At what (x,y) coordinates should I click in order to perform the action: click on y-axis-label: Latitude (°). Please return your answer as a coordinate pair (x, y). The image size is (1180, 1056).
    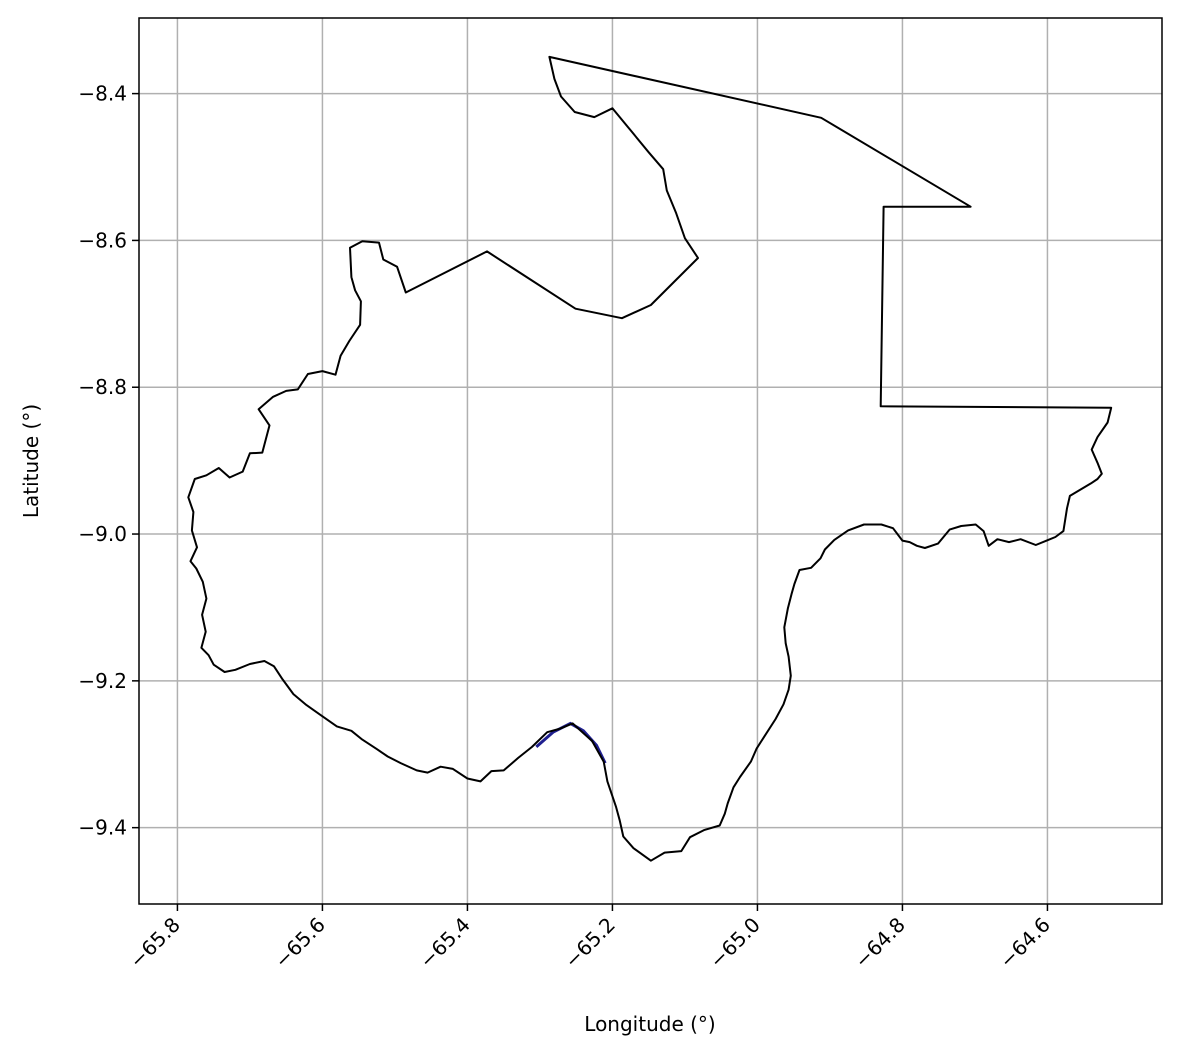
    Looking at the image, I should click on (31, 461).